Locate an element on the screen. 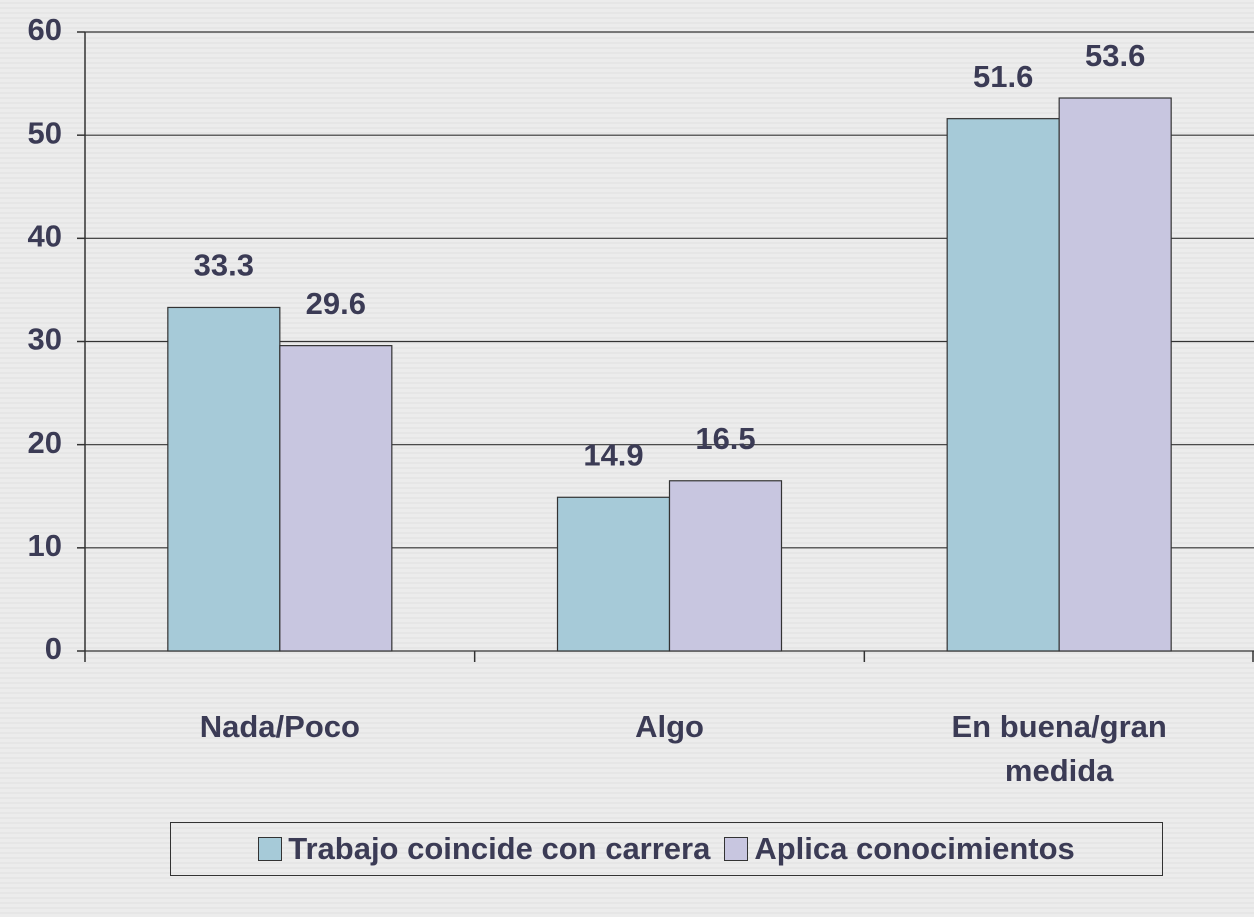  value-label: 51.6 is located at coordinates (1003, 76).